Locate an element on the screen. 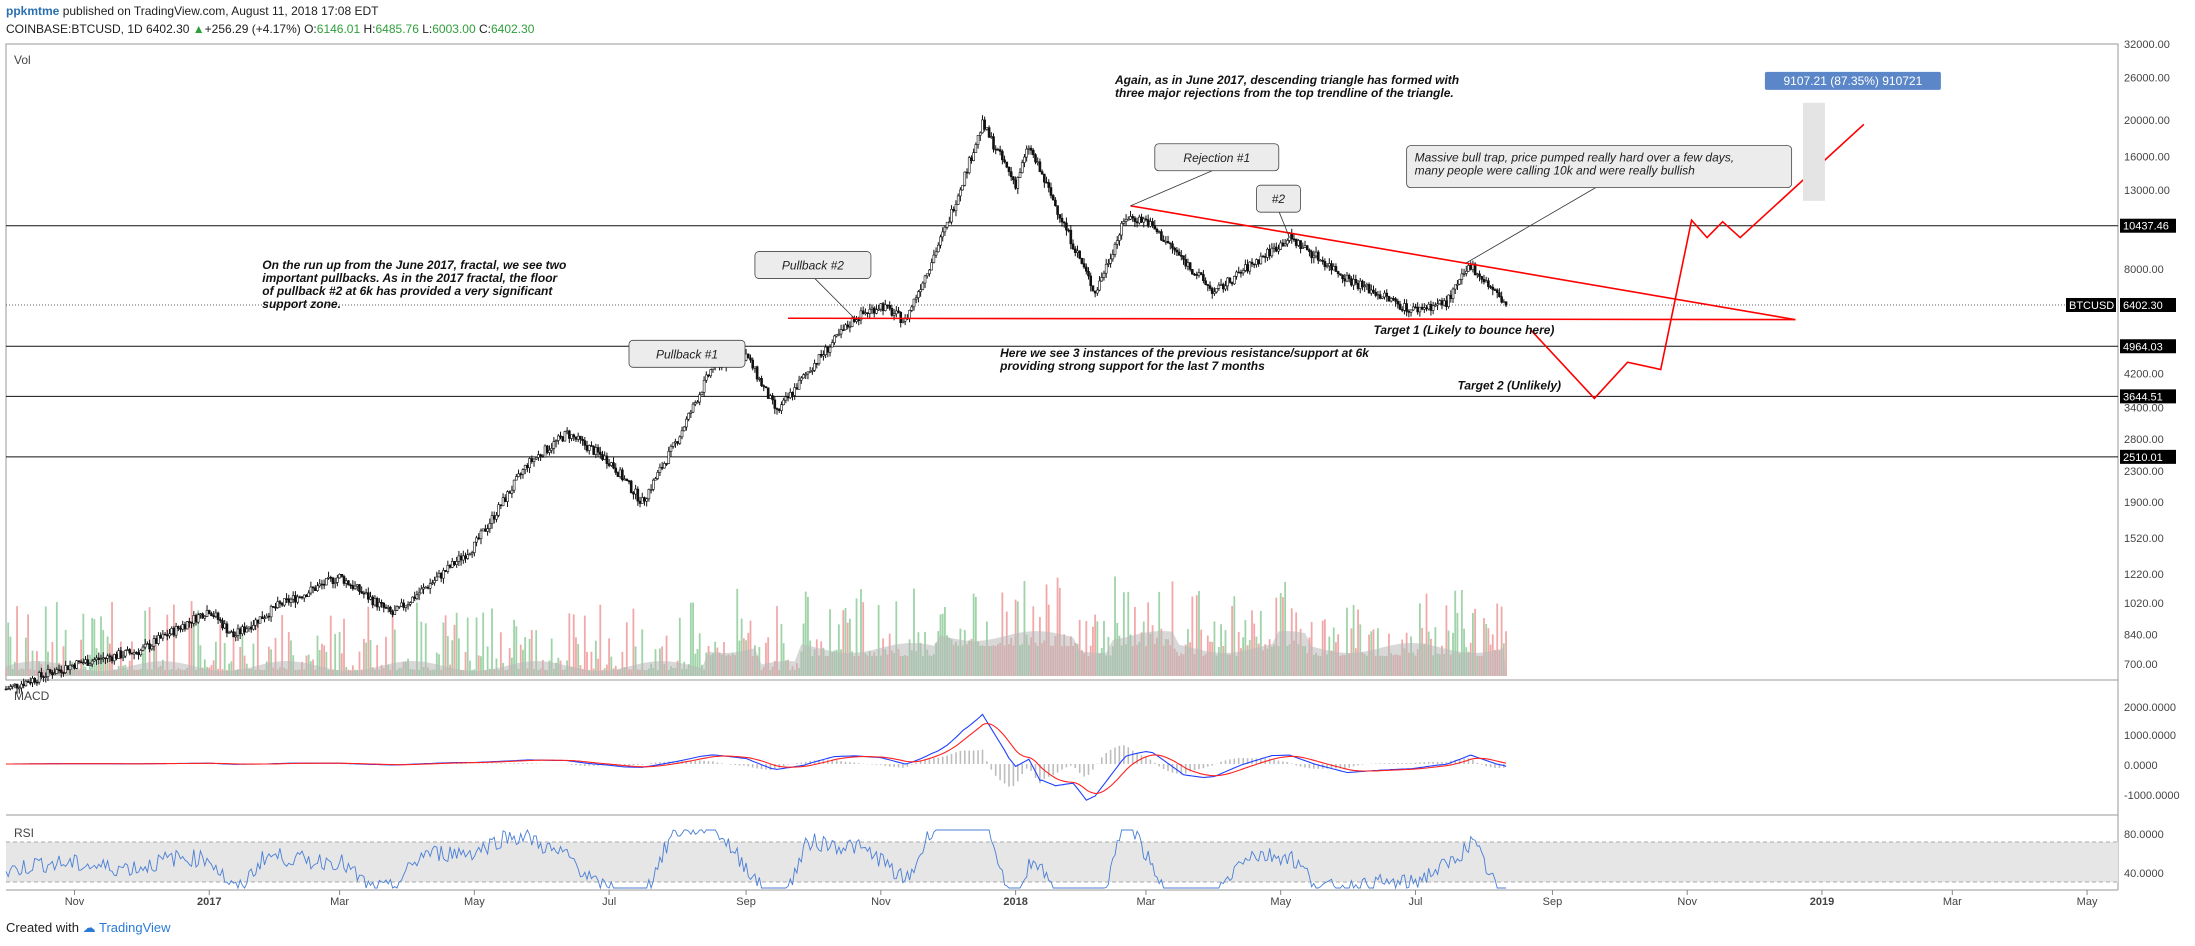  target-label: 9107.21 (87.35%) 910721 is located at coordinates (1853, 81).